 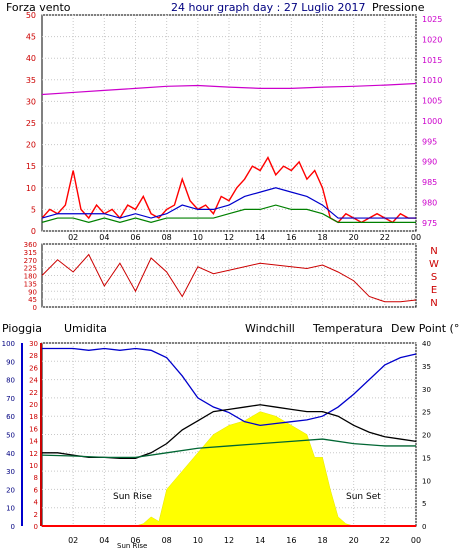 What do you see at coordinates (36, 478) in the screenshot?
I see `rain-tick-label: 8` at bounding box center [36, 478].